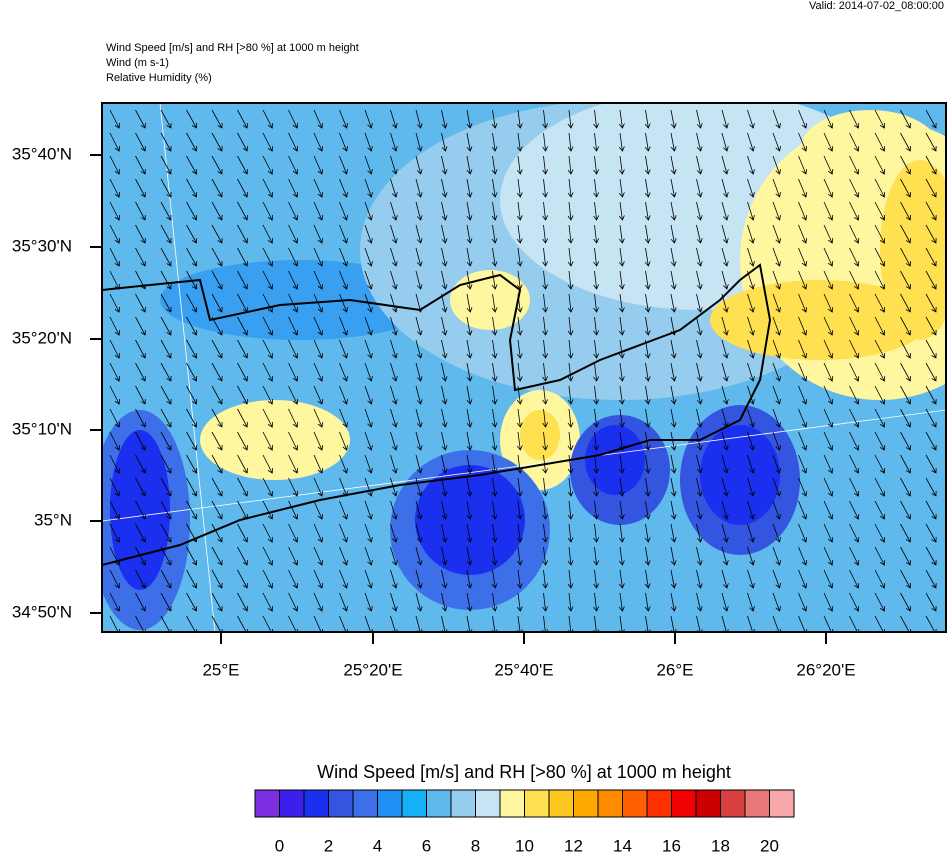  I want to click on lat-label: 34°50'N, so click(42, 611).